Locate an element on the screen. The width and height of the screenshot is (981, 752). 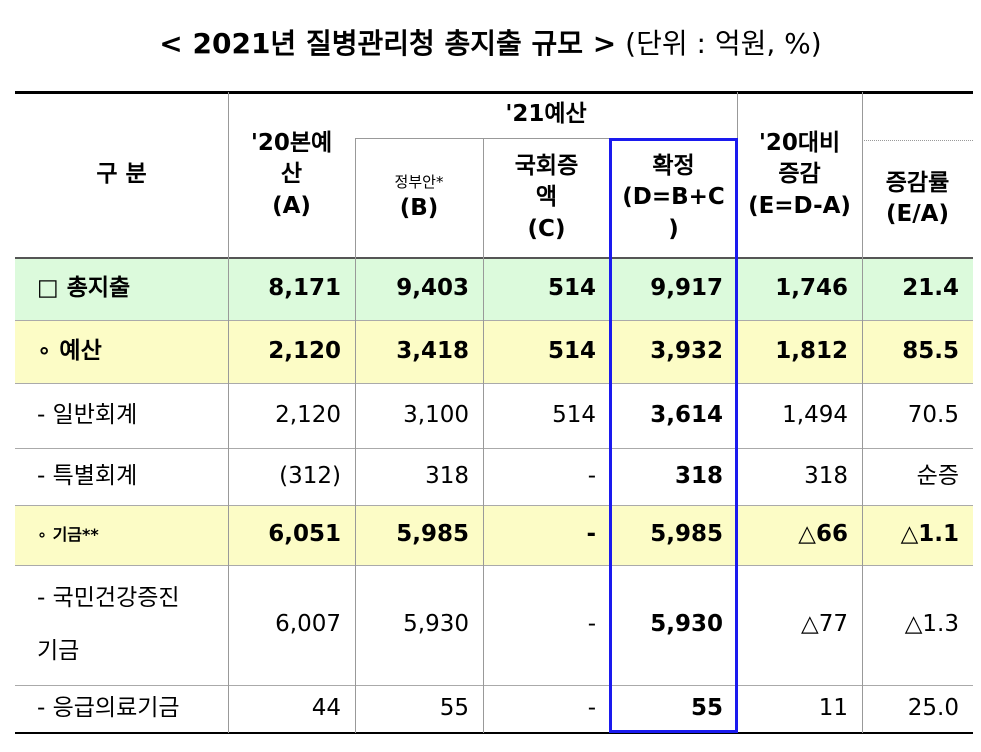
cell: 국회증 액 (C) is located at coordinates (546, 198).